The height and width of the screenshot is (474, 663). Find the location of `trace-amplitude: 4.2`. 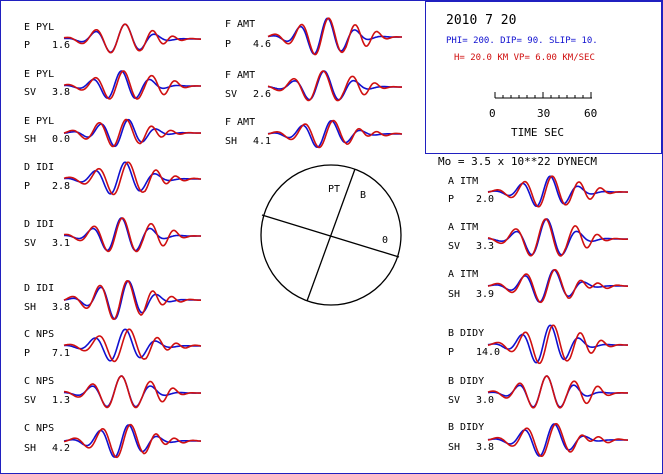

trace-amplitude: 4.2 is located at coordinates (61, 448).